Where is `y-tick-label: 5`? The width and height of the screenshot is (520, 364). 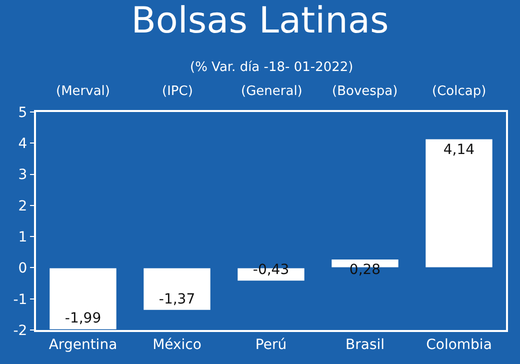 y-tick-label: 5 is located at coordinates (23, 112).